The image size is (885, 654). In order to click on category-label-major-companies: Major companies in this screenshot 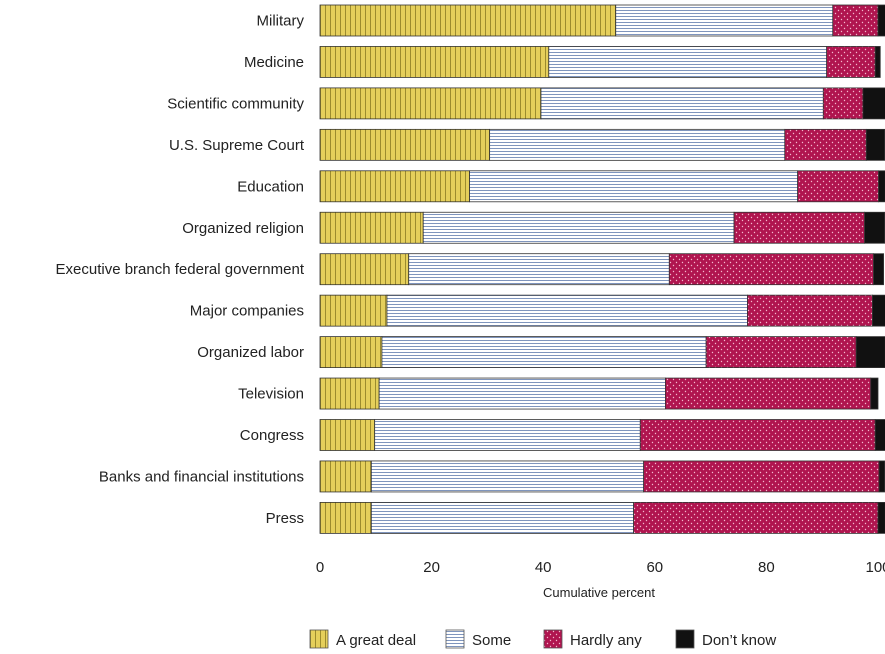, I will do `click(247, 311)`.